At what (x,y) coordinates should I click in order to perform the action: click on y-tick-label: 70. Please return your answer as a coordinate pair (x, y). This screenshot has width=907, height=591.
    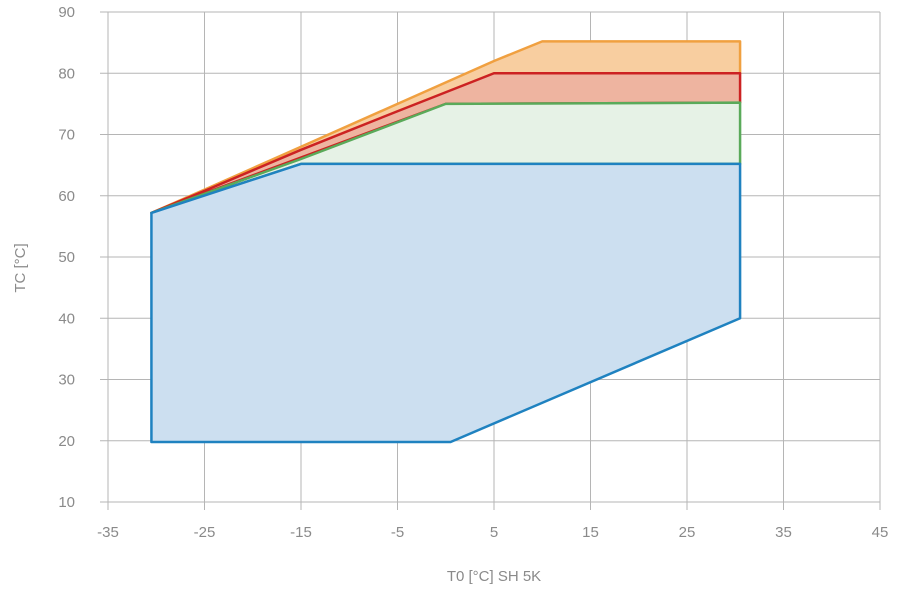
    Looking at the image, I should click on (66, 135).